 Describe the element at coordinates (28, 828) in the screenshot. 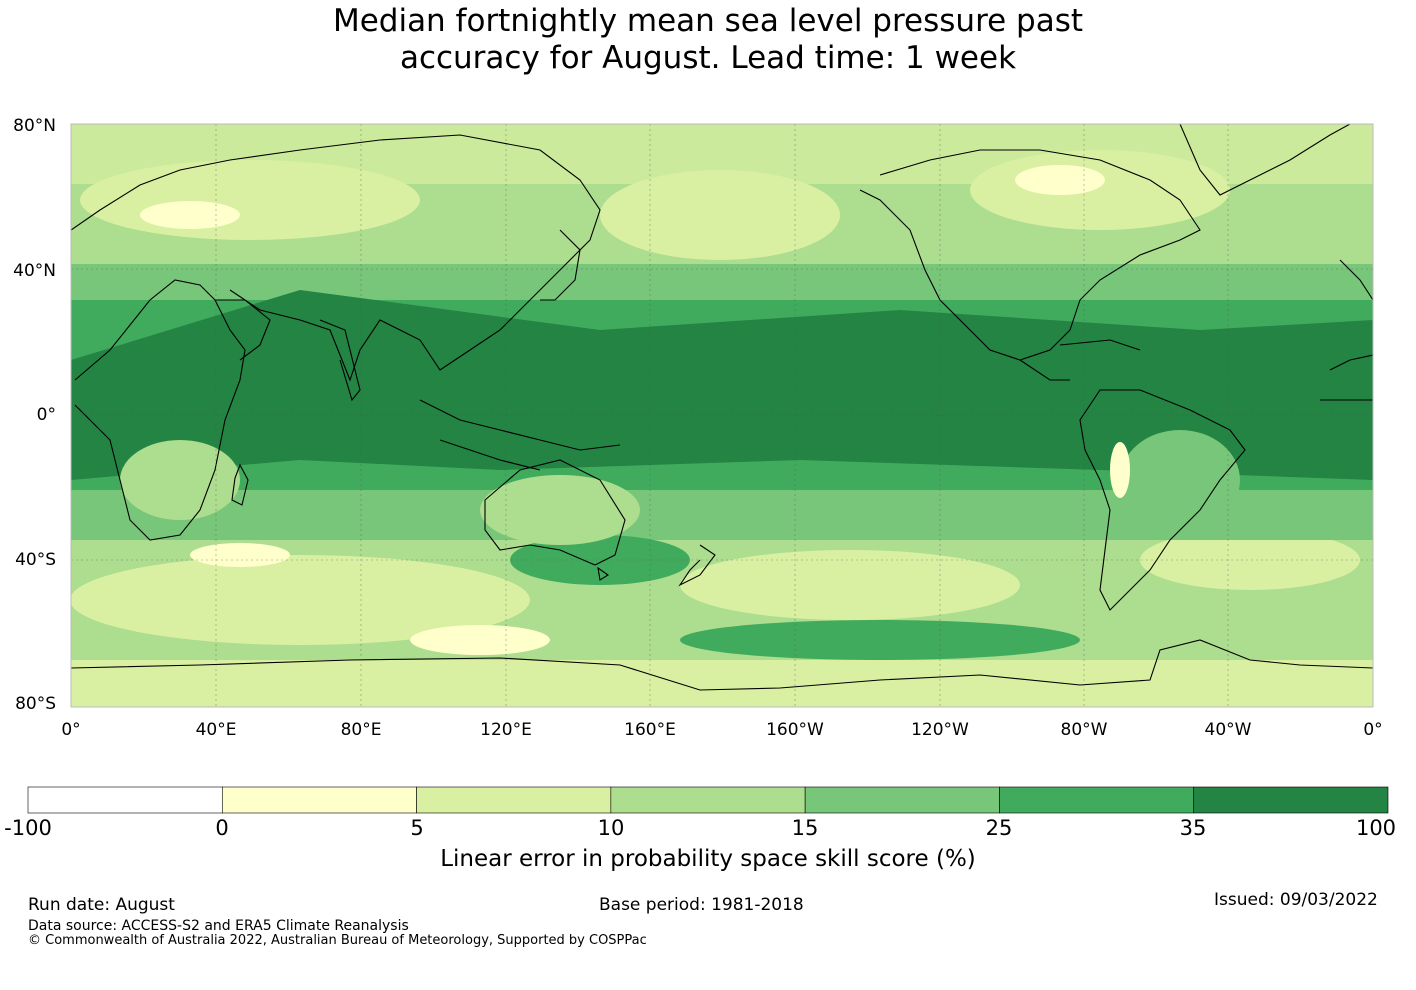

I see `colorbar-tick: -100` at that location.